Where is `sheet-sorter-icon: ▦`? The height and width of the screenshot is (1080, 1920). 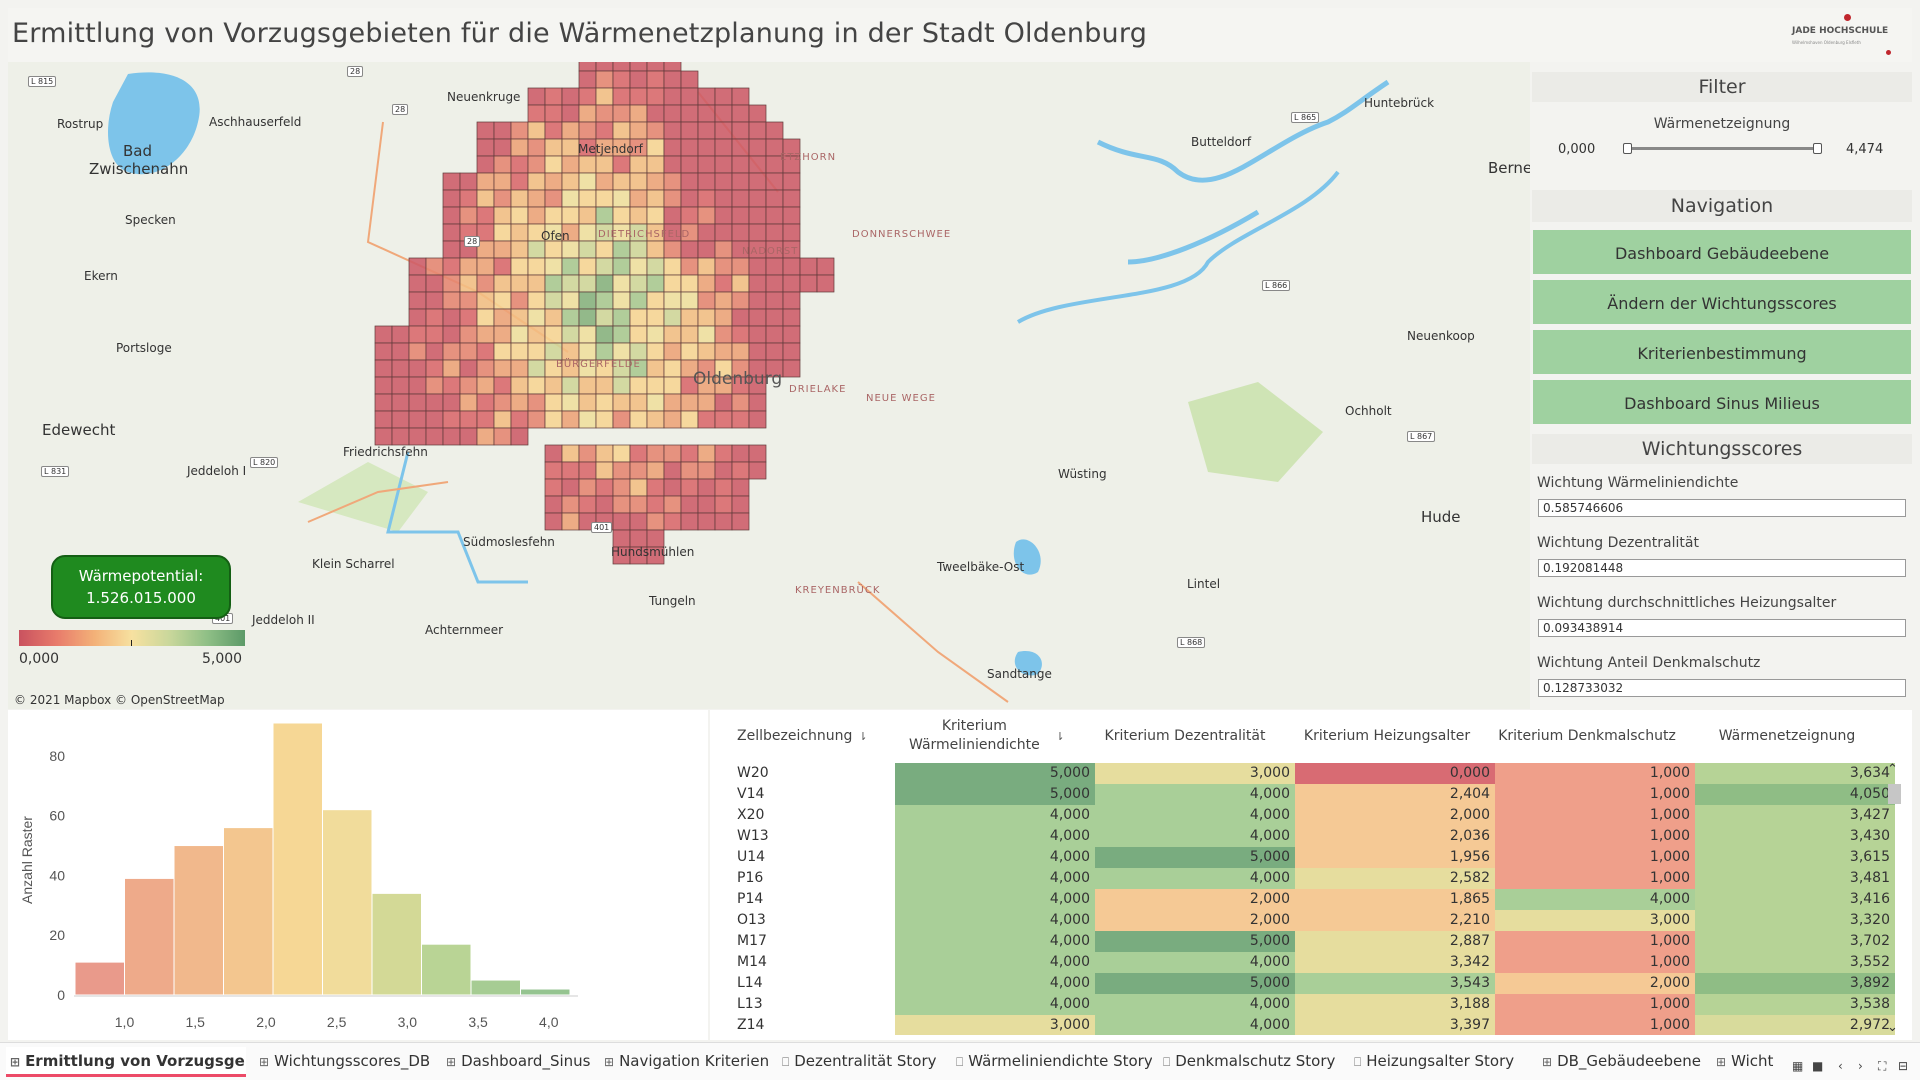
sheet-sorter-icon: ▦ is located at coordinates (1798, 1066).